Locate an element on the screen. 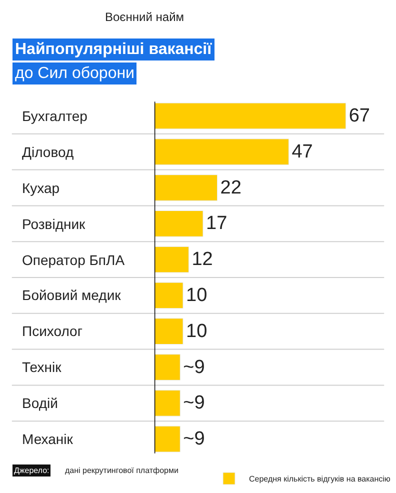  y-tick-label: Діловод is located at coordinates (48, 152).